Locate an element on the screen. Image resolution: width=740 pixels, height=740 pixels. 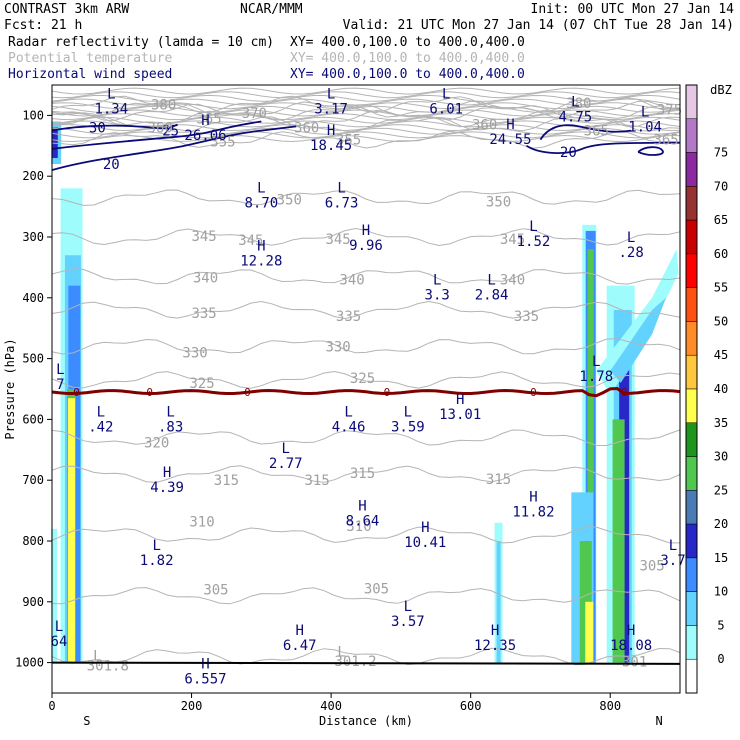
theta-label: 330 is located at coordinates (194, 354).